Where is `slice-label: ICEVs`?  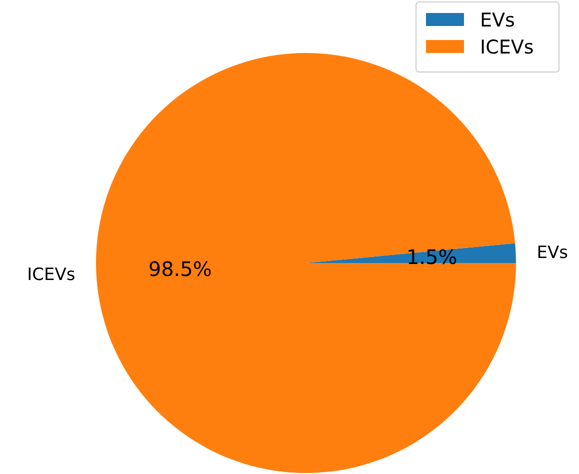
slice-label: ICEVs is located at coordinates (51, 274).